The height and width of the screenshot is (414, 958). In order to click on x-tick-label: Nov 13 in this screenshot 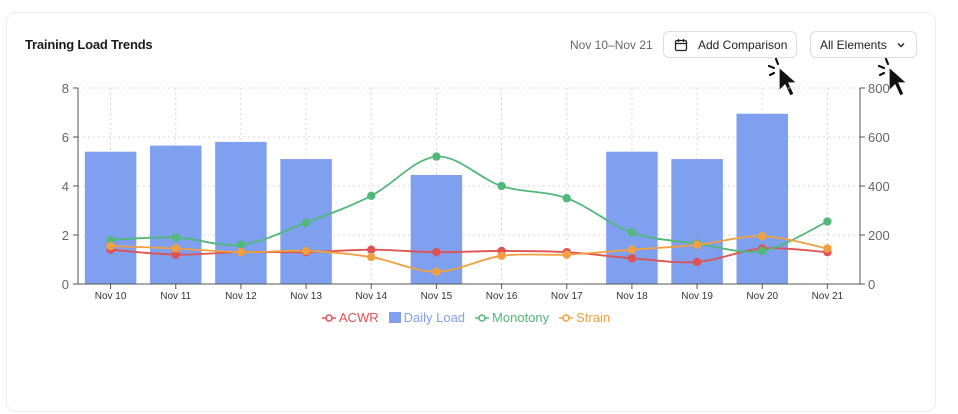, I will do `click(306, 296)`.